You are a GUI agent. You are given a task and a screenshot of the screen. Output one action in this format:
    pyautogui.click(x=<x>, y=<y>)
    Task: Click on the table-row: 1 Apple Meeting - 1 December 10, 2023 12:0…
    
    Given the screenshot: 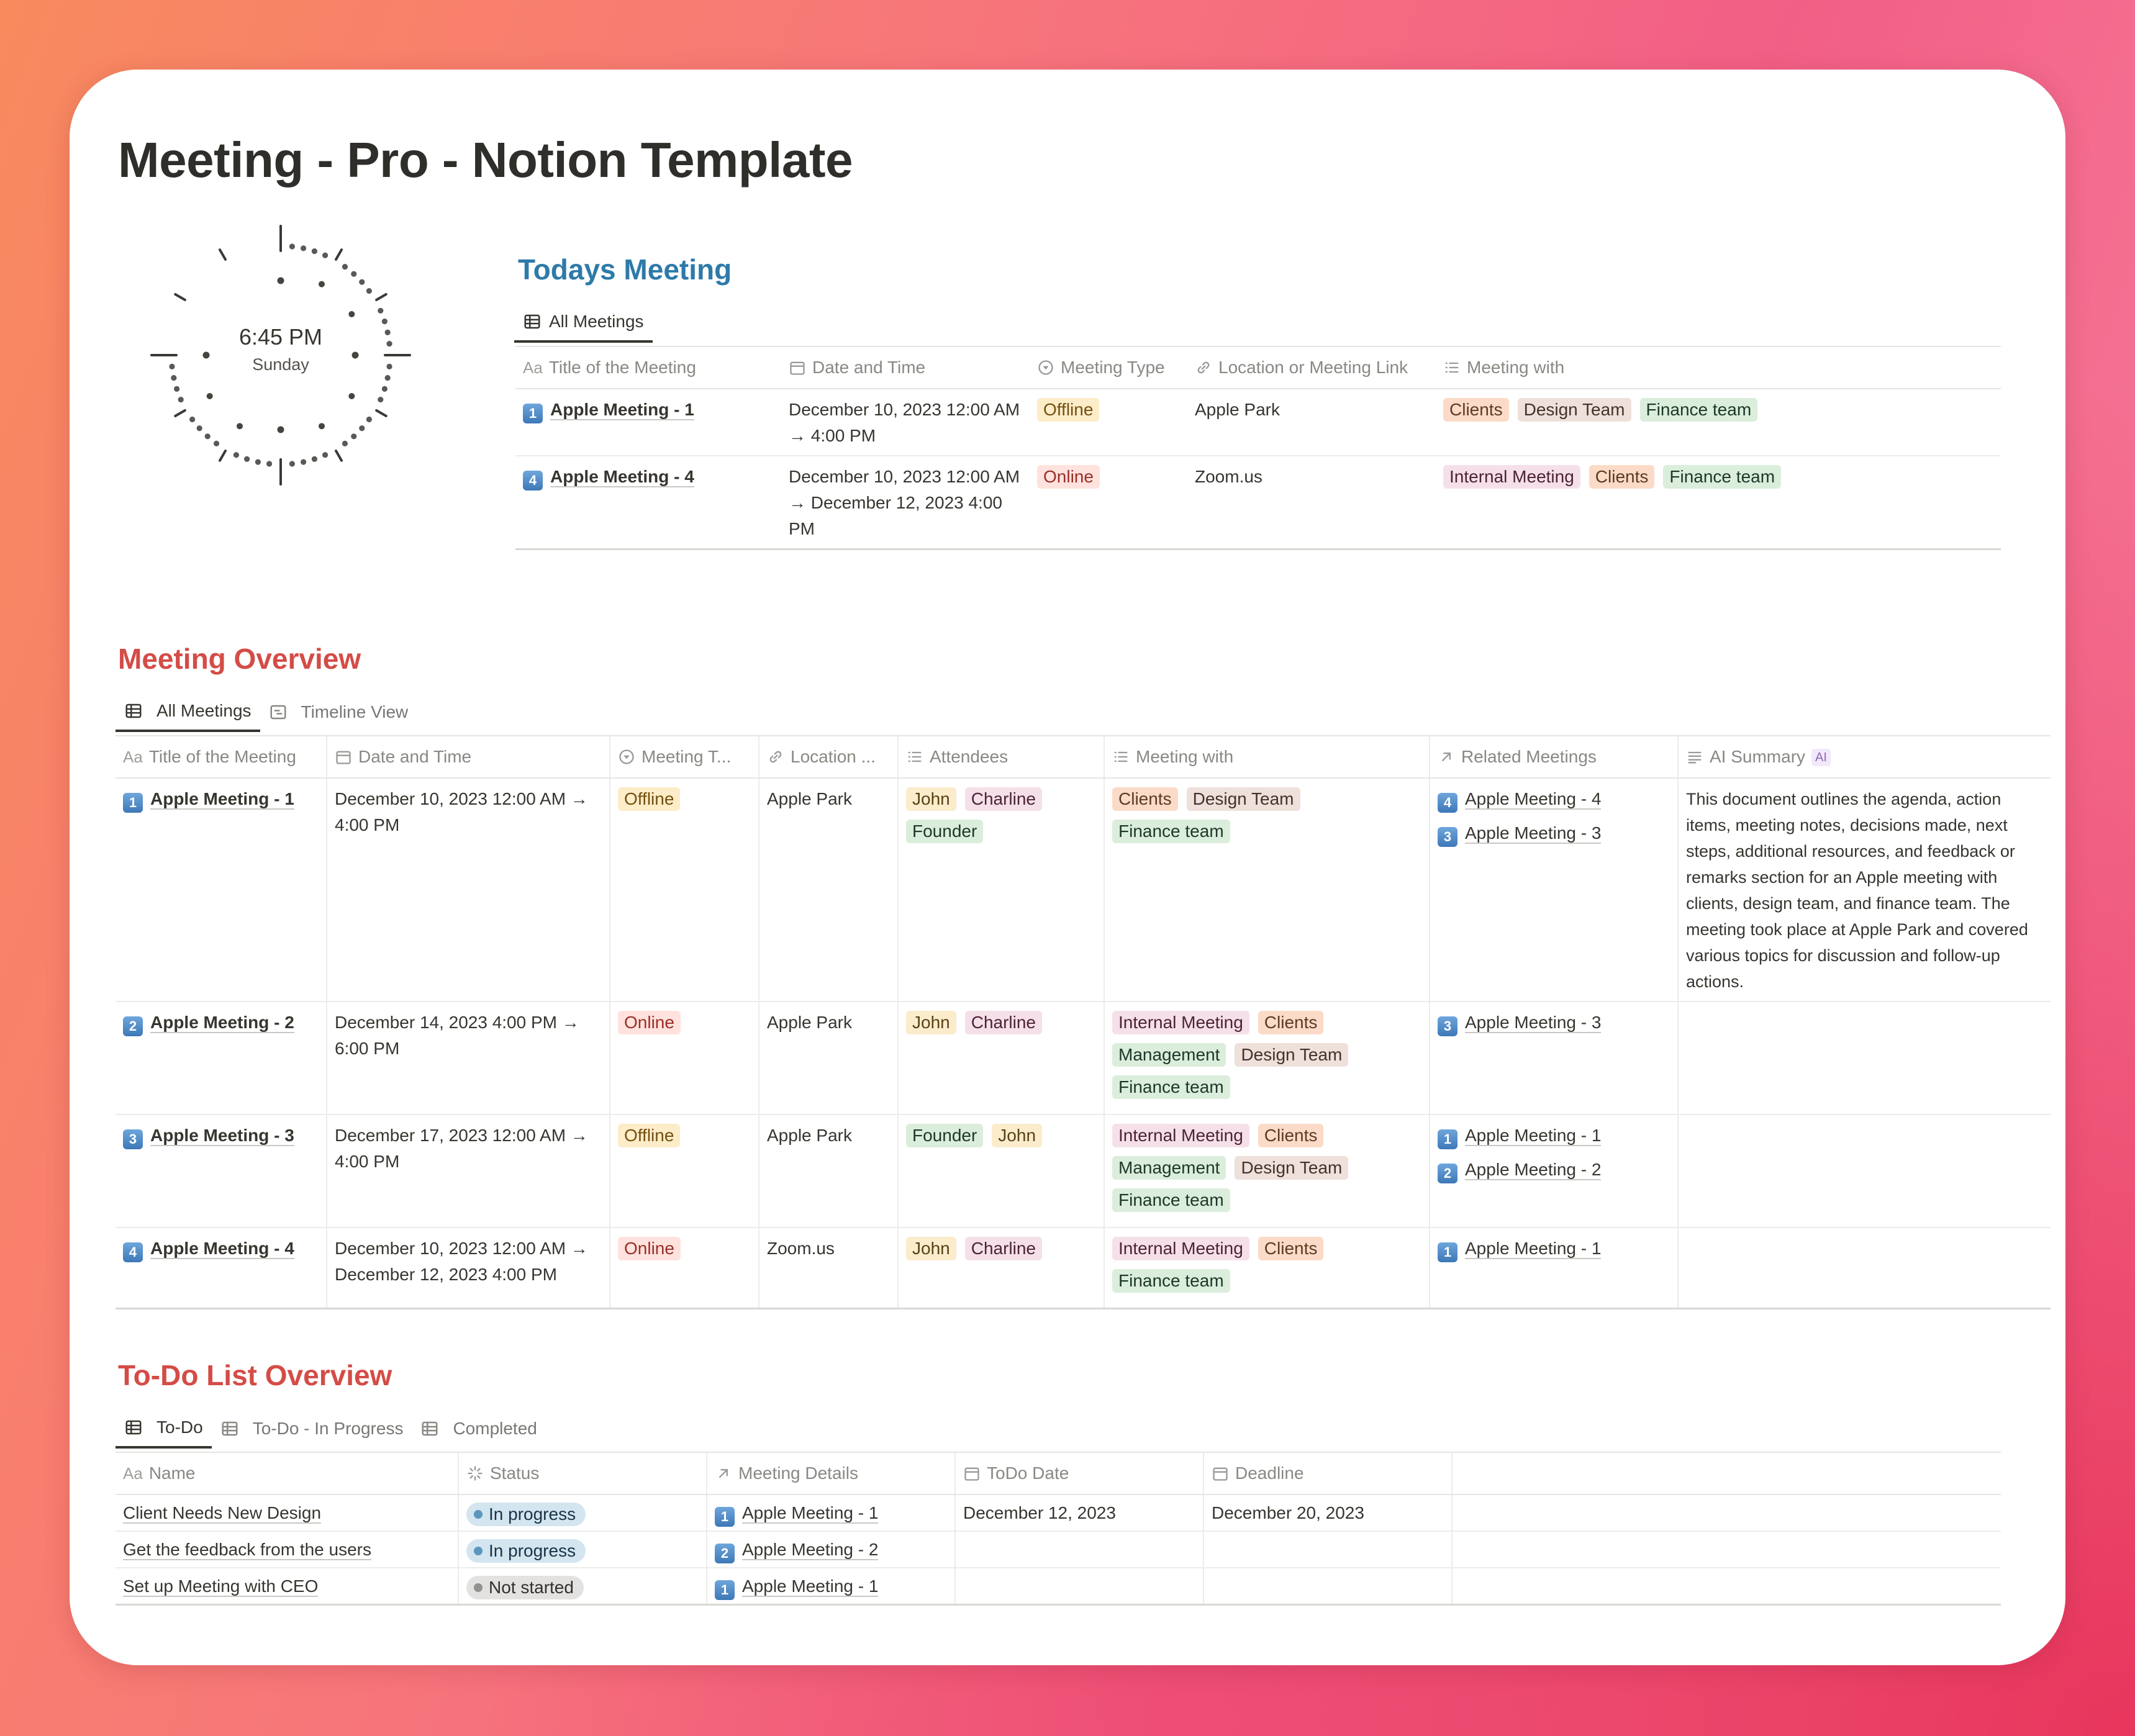 What is the action you would take?
    pyautogui.click(x=1258, y=422)
    